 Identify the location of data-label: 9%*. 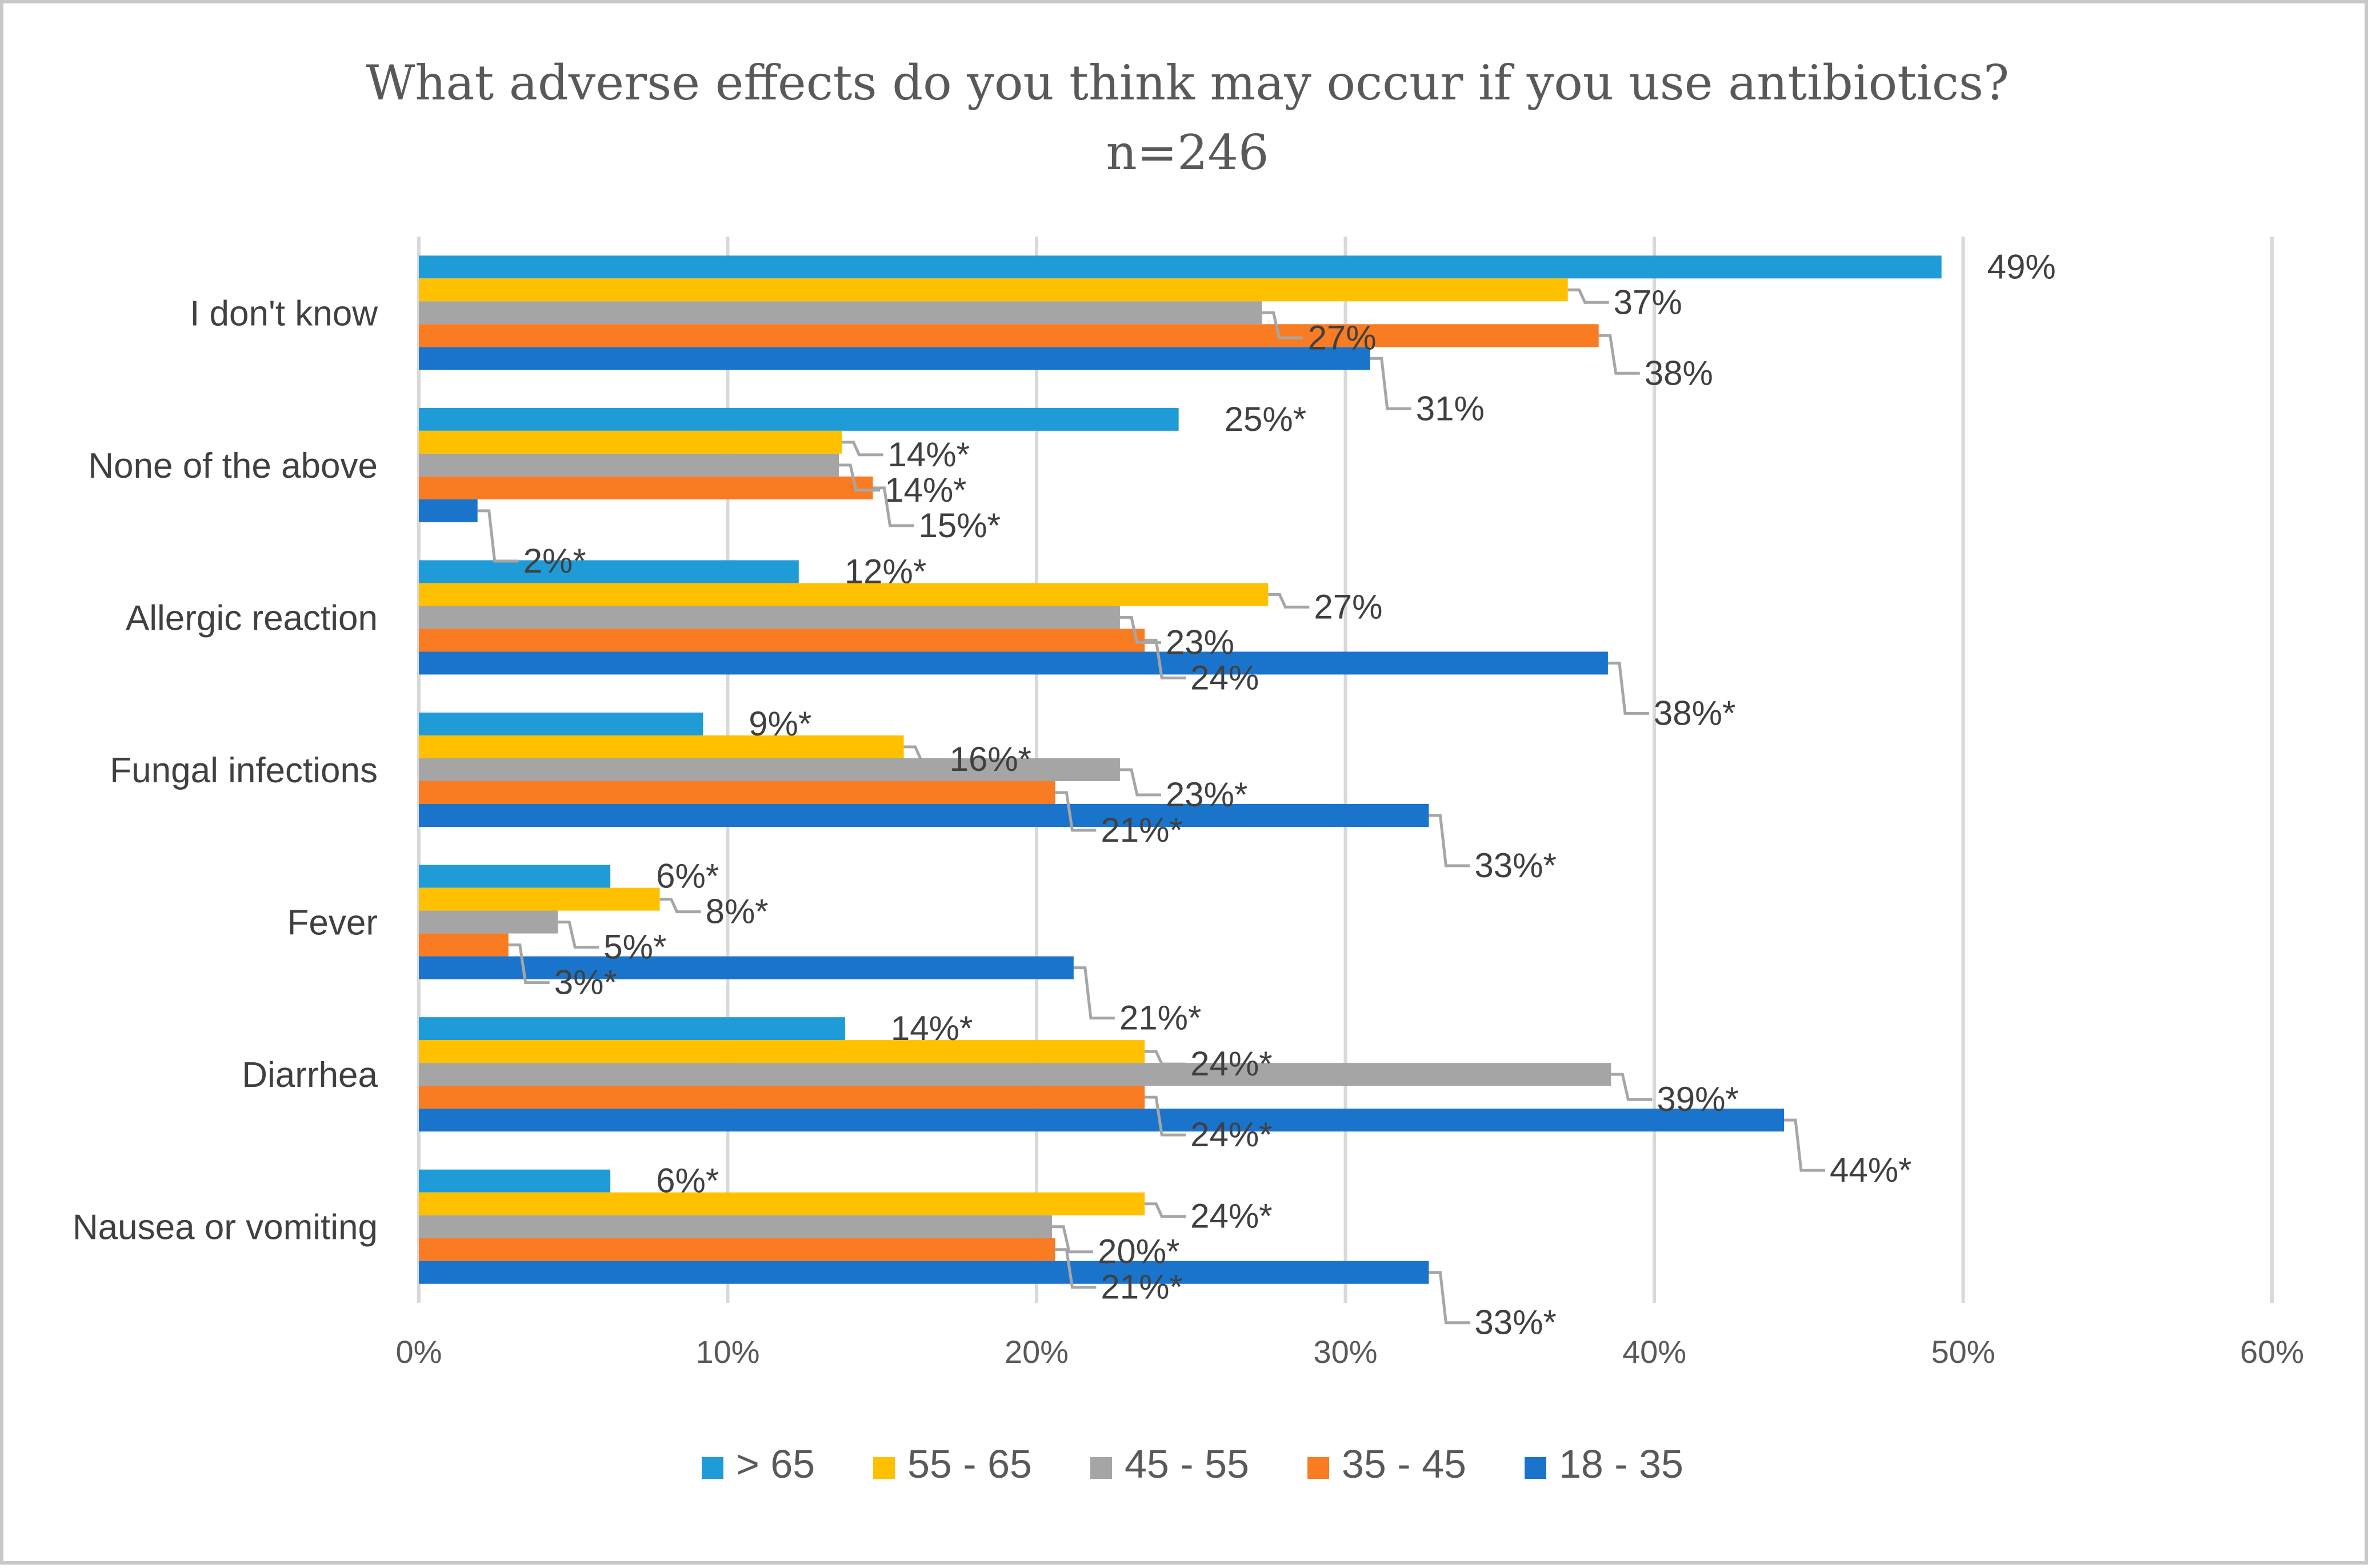
(780, 724).